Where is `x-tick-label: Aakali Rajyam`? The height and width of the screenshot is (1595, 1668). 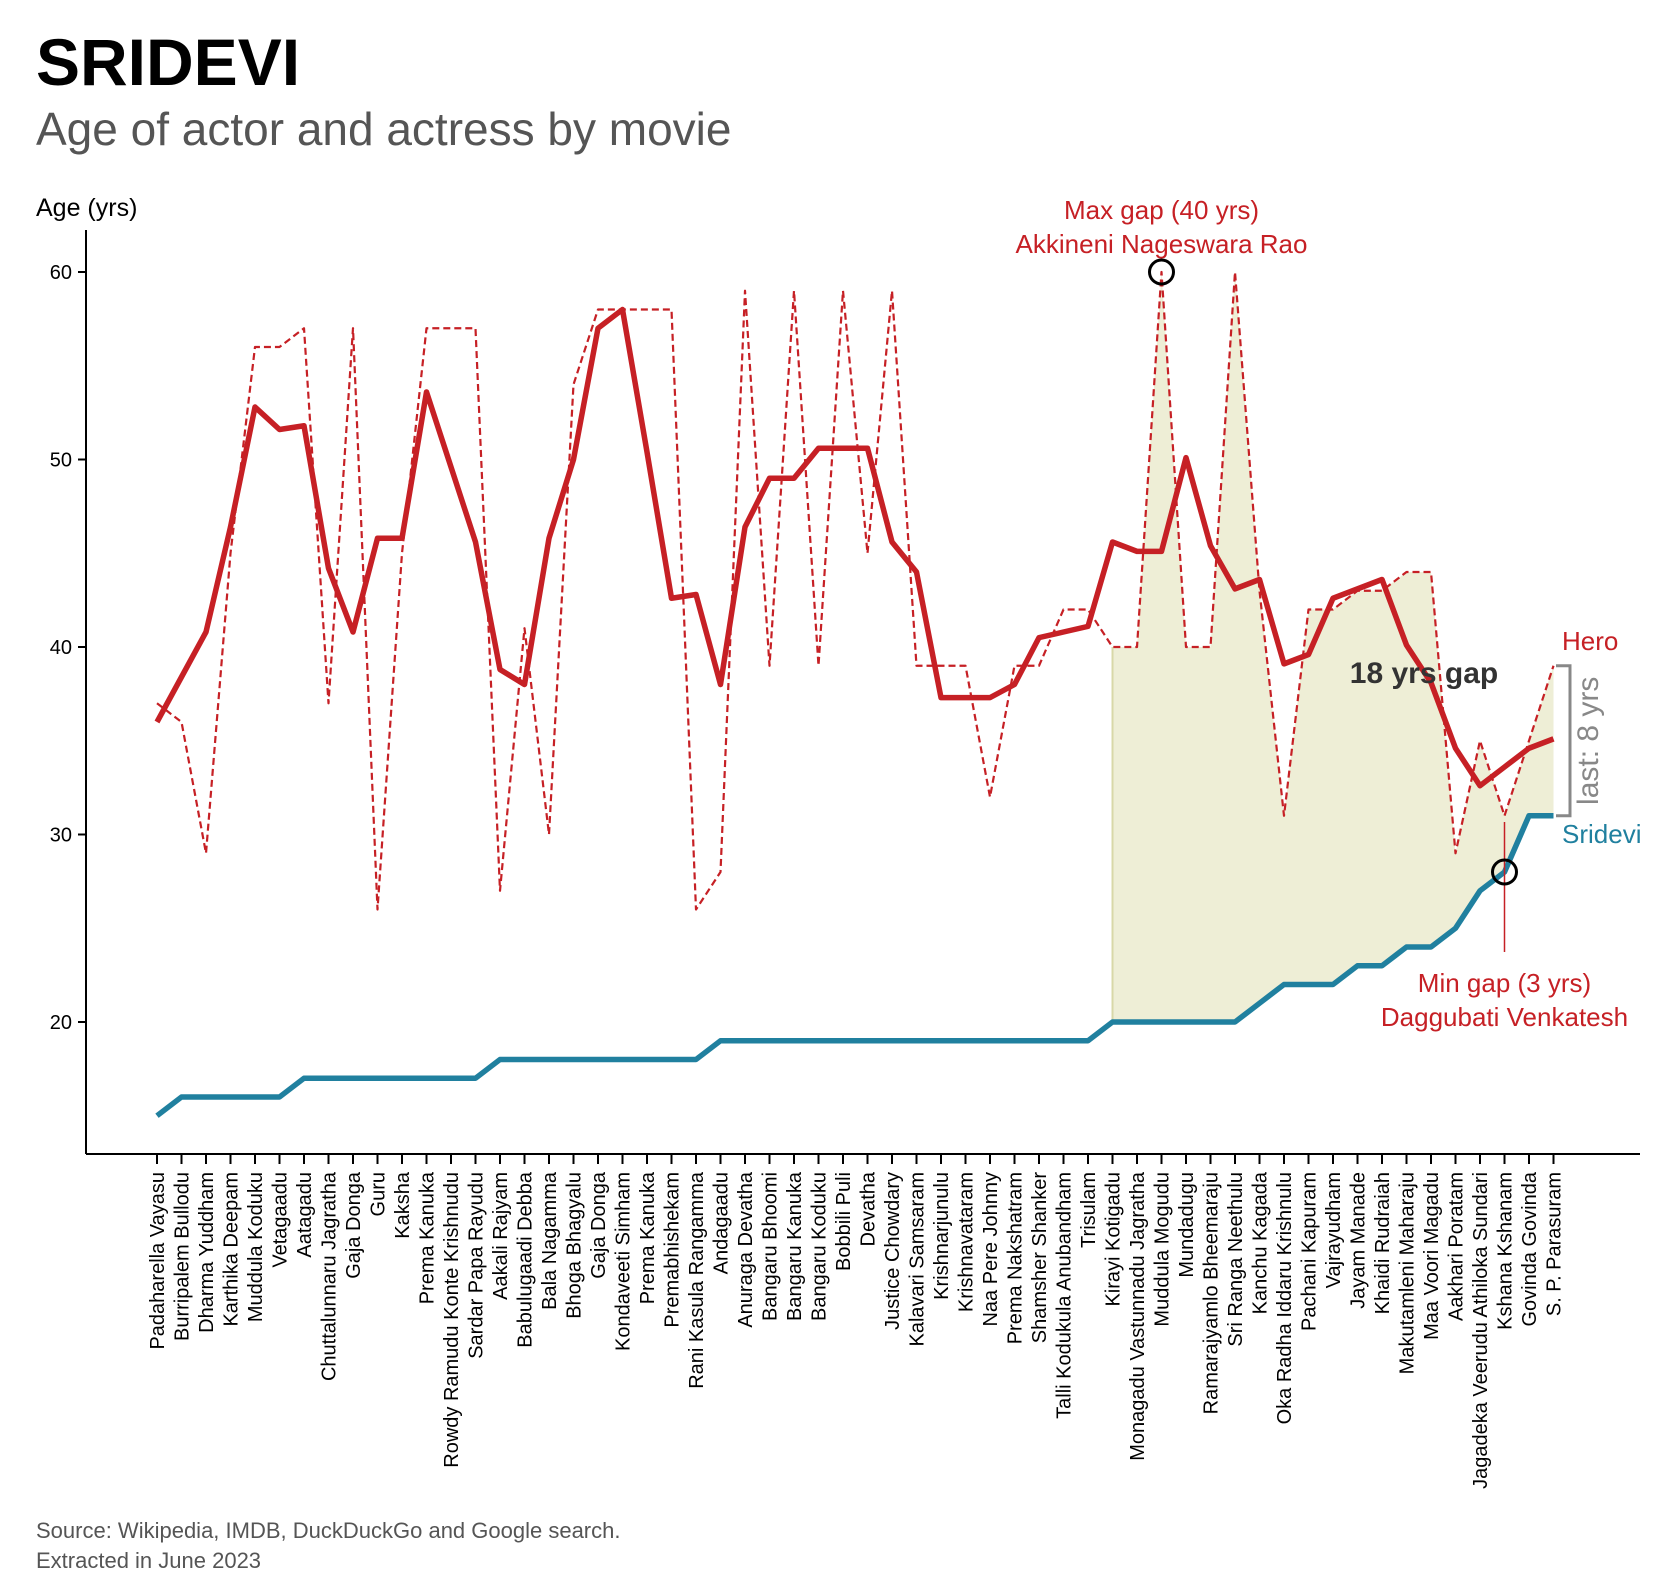
x-tick-label: Aakali Rajyam is located at coordinates (501, 1236).